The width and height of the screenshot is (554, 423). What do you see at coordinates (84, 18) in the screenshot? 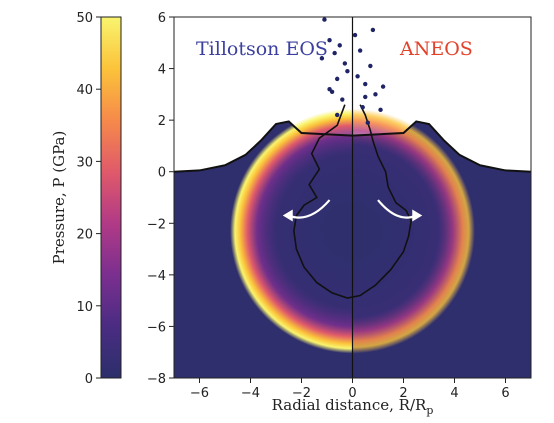
I see `colorbar-tick-label: 50` at bounding box center [84, 18].